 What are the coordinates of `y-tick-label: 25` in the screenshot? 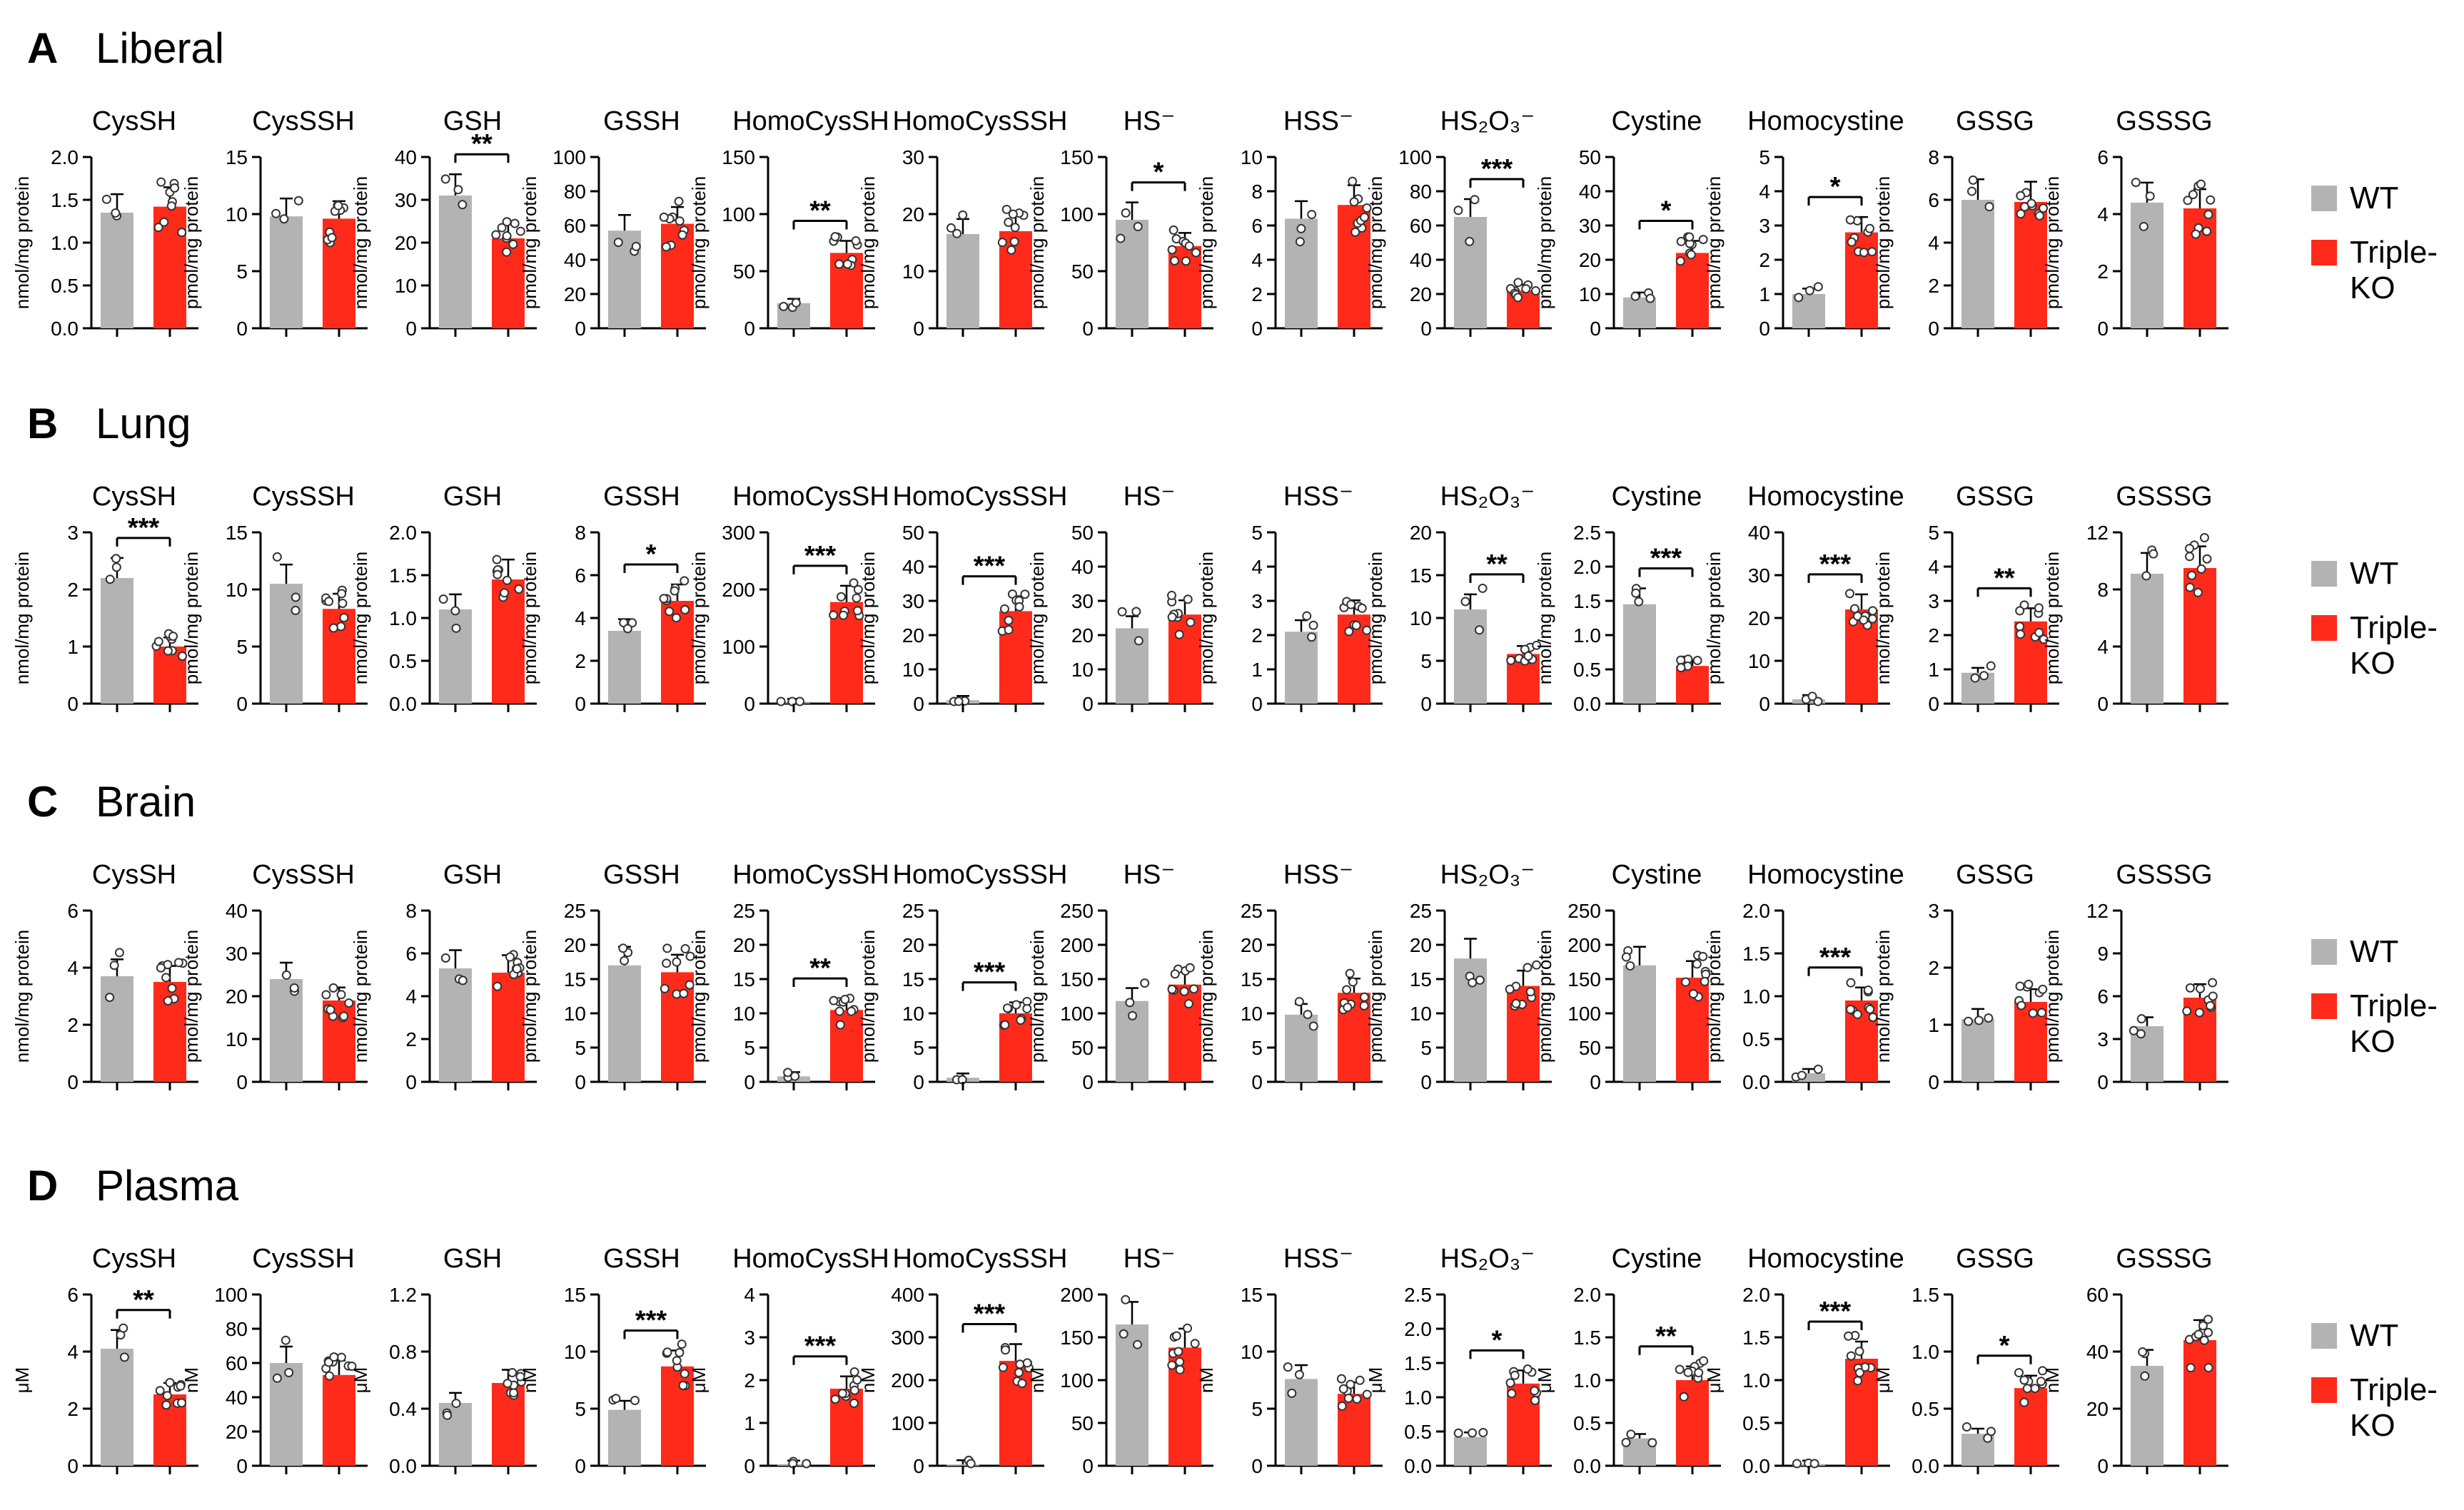 It's located at (575, 911).